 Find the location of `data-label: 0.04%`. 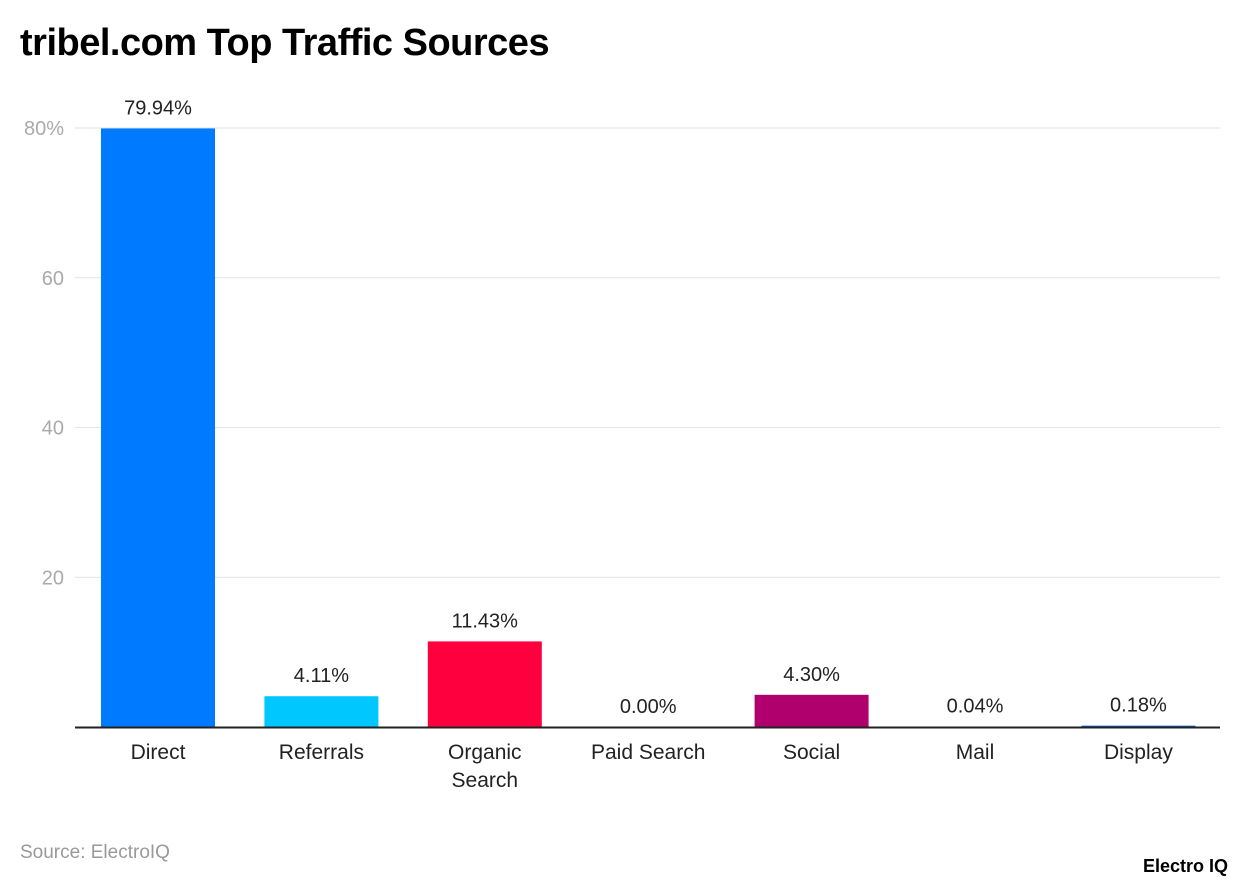

data-label: 0.04% is located at coordinates (975, 707).